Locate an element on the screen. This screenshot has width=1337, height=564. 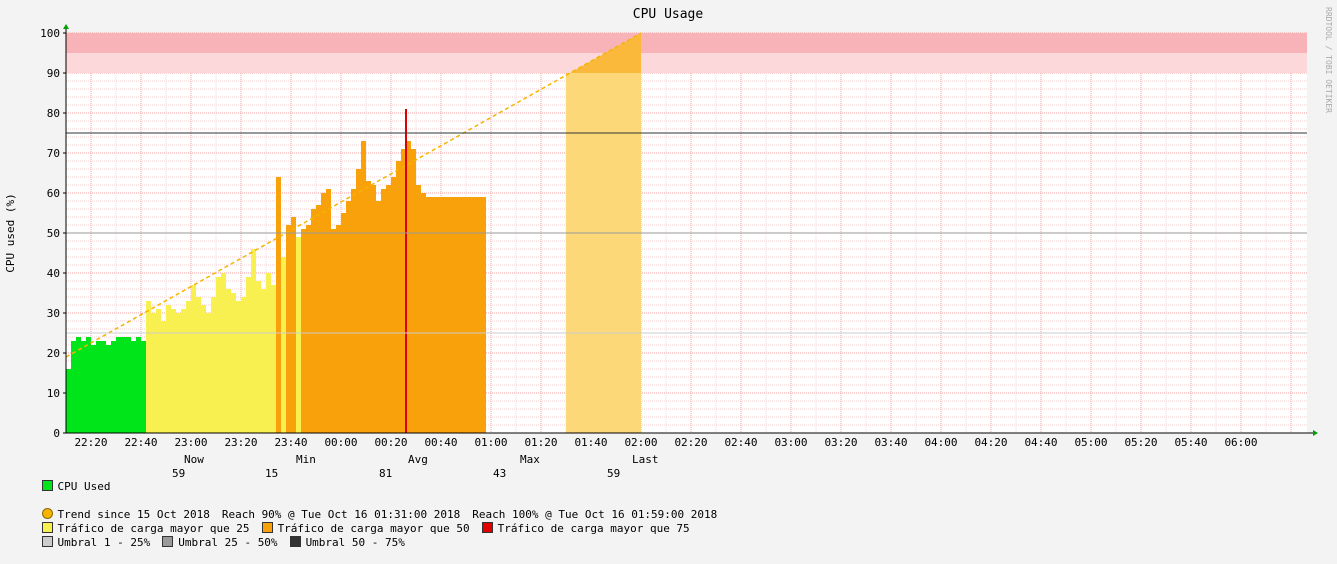
y-tick-label: 50 is located at coordinates (53, 233).